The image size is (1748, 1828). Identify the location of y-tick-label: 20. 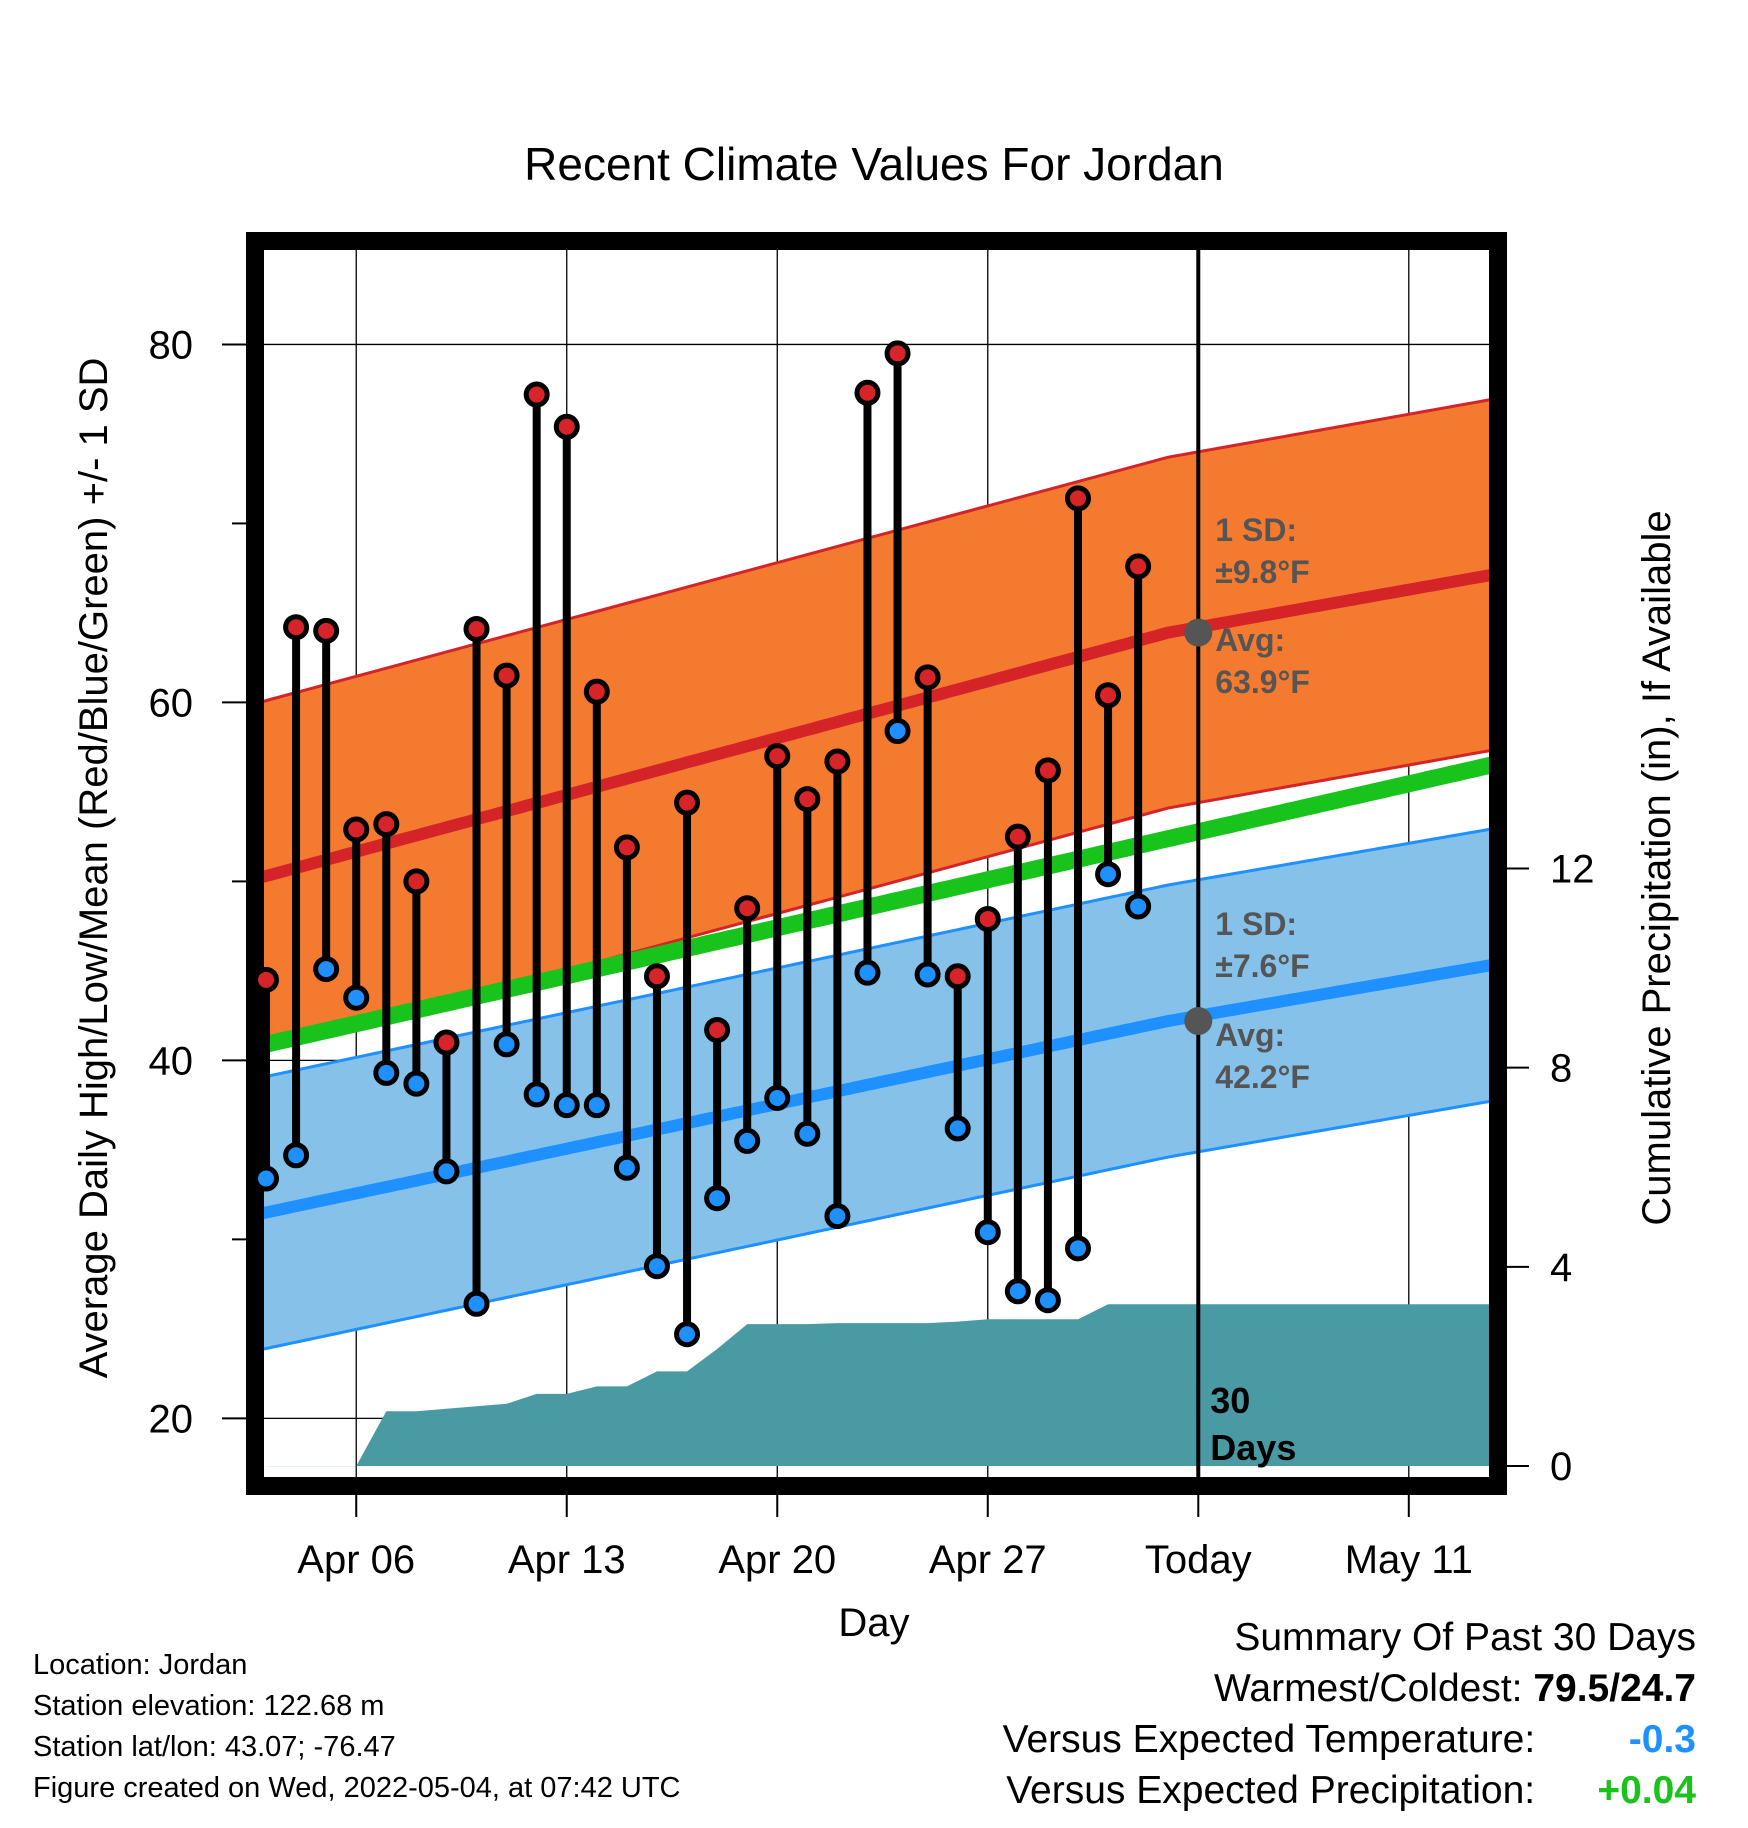
(171, 1419).